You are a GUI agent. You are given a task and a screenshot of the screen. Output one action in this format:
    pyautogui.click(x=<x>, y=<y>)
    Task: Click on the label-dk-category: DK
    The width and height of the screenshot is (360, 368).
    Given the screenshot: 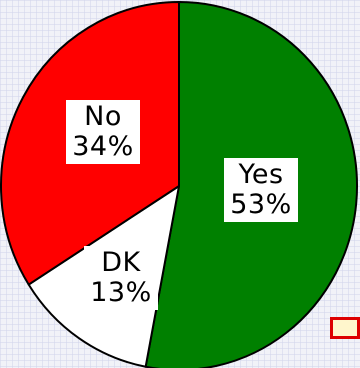 What is the action you would take?
    pyautogui.click(x=121, y=262)
    